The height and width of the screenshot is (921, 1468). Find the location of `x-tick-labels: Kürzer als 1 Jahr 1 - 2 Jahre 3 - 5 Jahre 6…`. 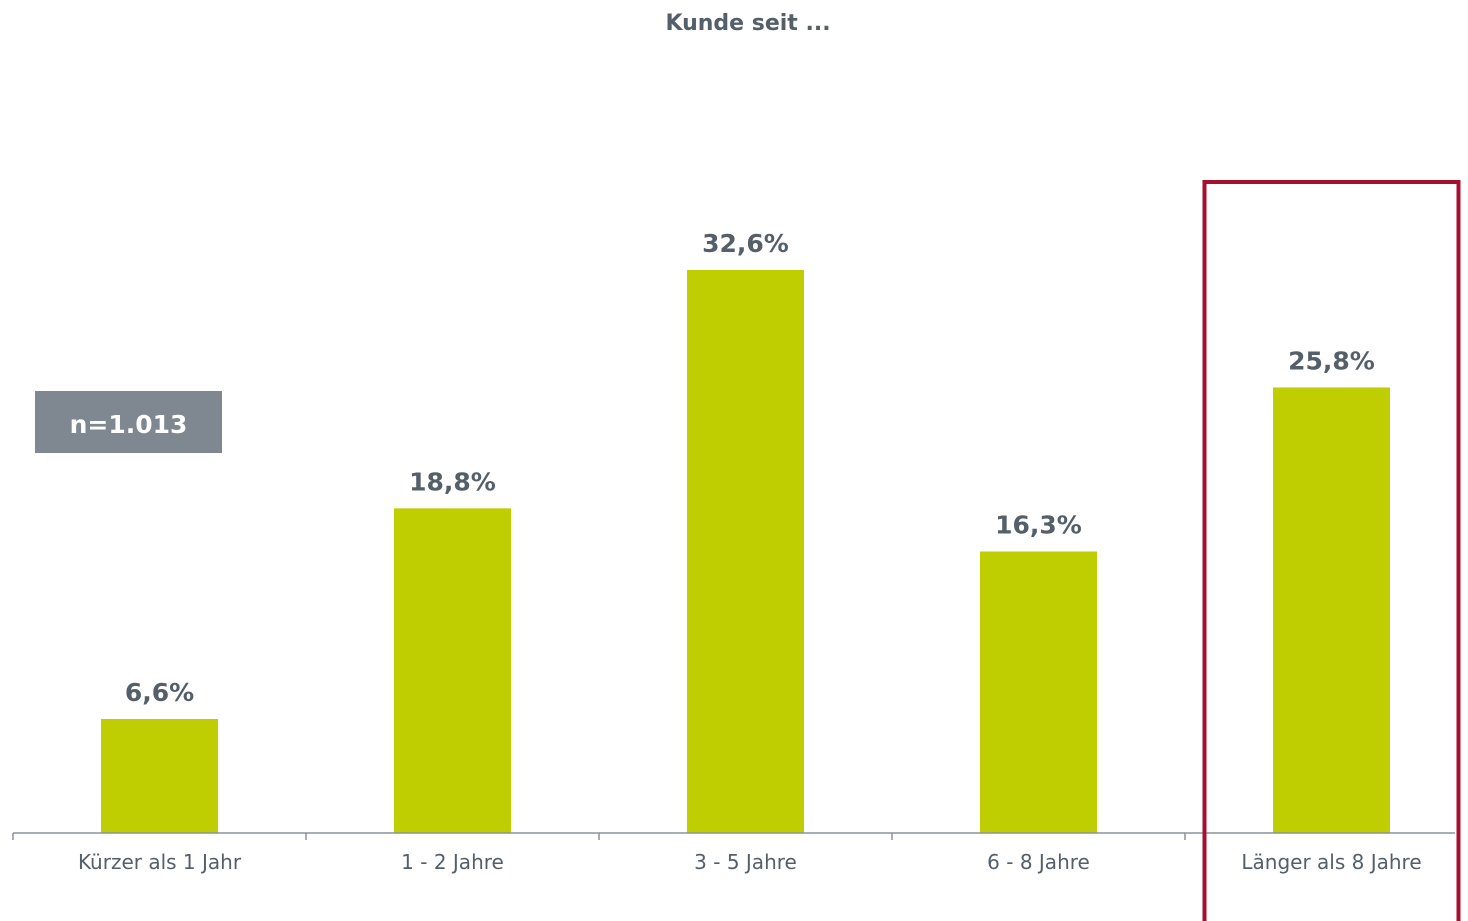

x-tick-labels: Kürzer als 1 Jahr 1 - 2 Jahre 3 - 5 Jahre 6… is located at coordinates (750, 862).